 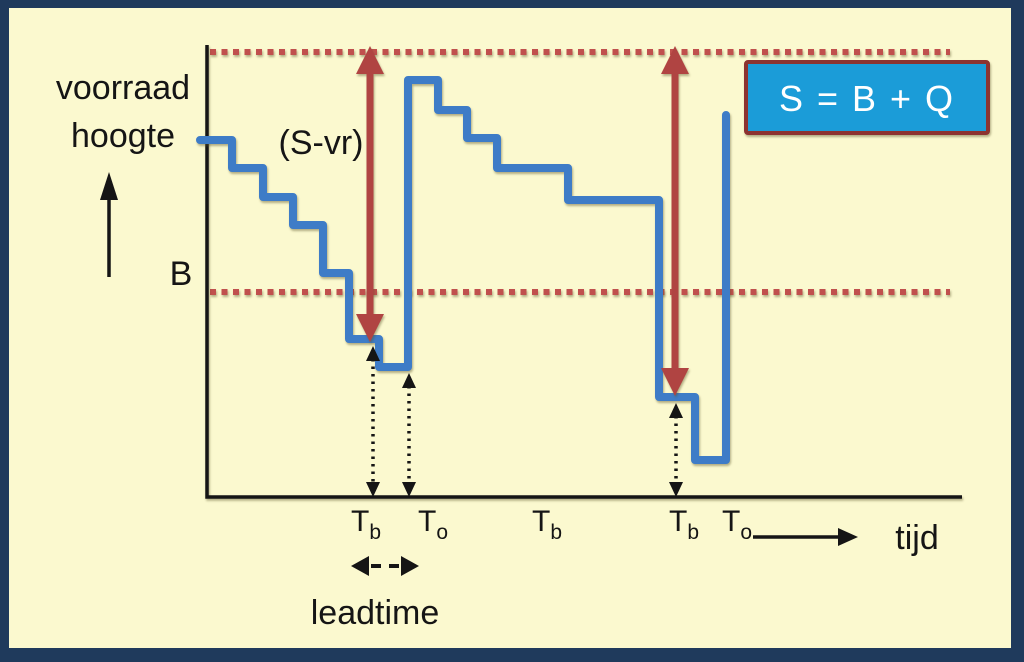 I want to click on x-tick-to-1: To, so click(x=433, y=524).